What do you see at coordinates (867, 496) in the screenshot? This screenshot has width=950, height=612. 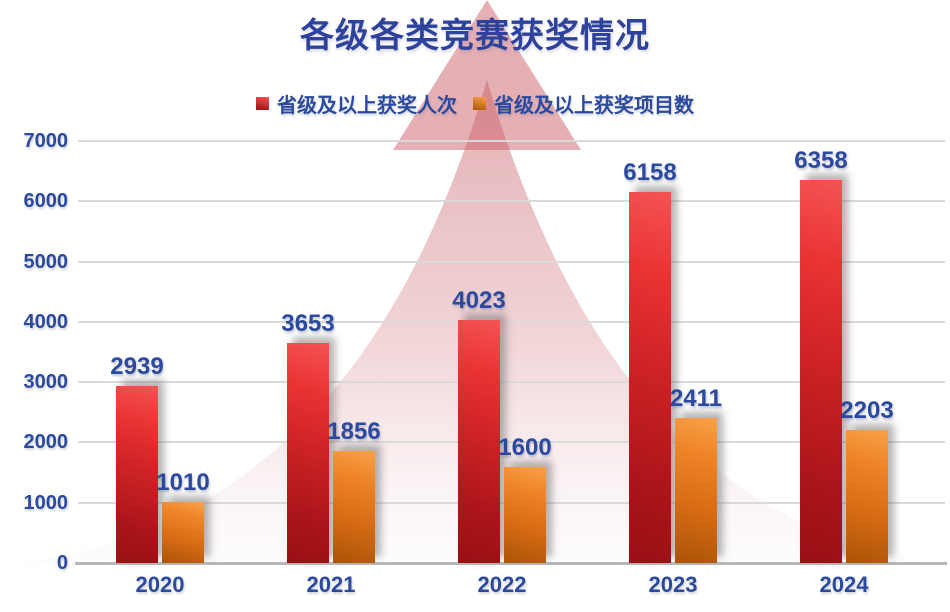 I see `bar-series2-2024` at bounding box center [867, 496].